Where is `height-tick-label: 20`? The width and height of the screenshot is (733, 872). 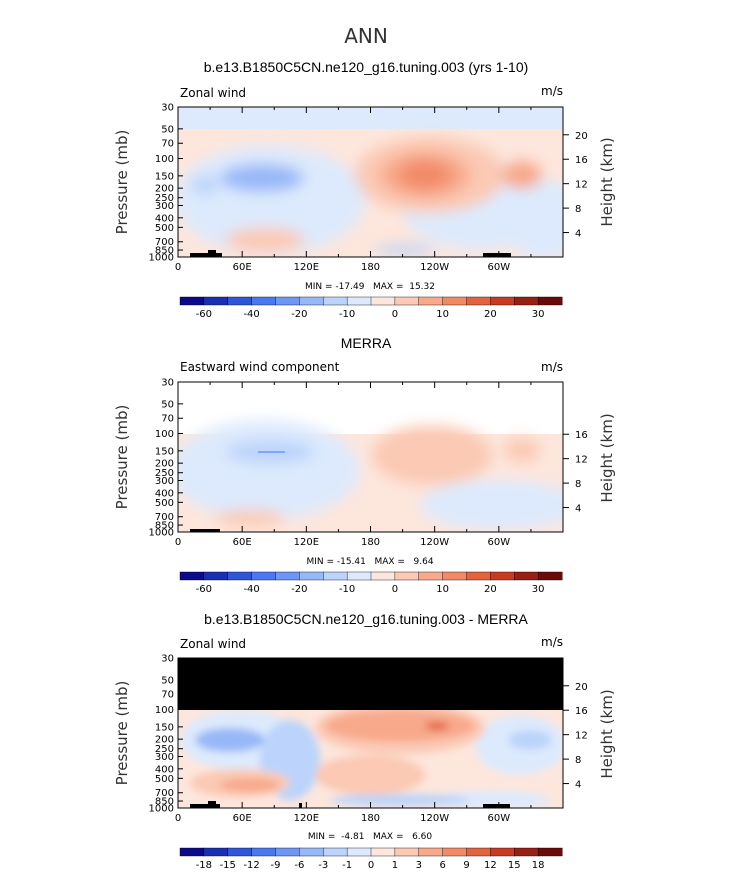
height-tick-label: 20 is located at coordinates (581, 136).